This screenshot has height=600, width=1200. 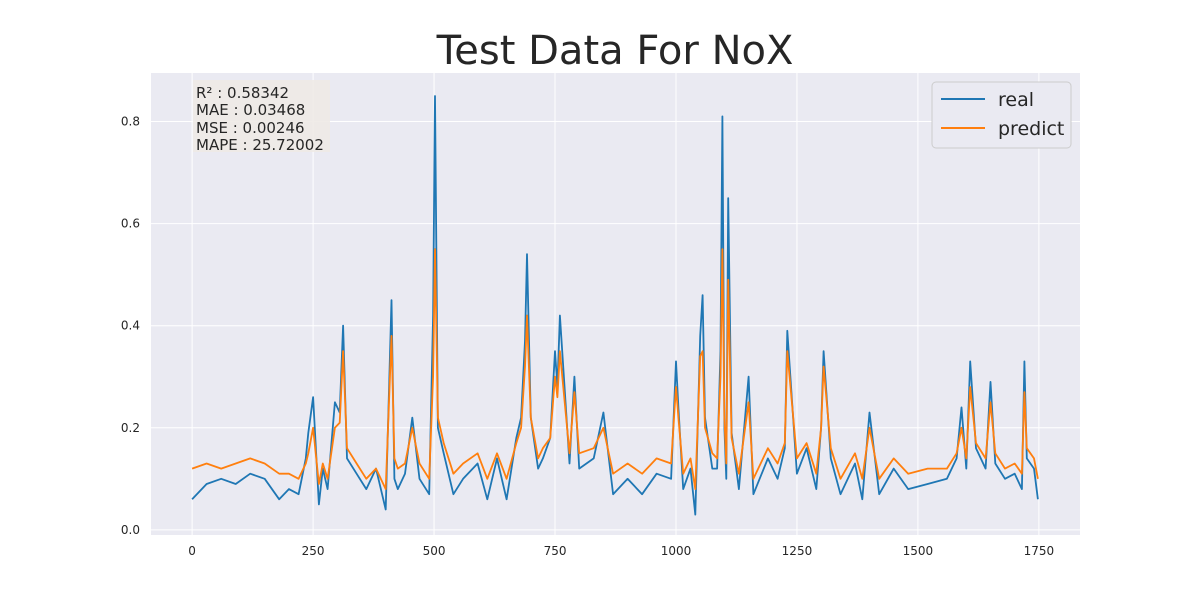 What do you see at coordinates (676, 551) in the screenshot?
I see `x-tick-label: 1000` at bounding box center [676, 551].